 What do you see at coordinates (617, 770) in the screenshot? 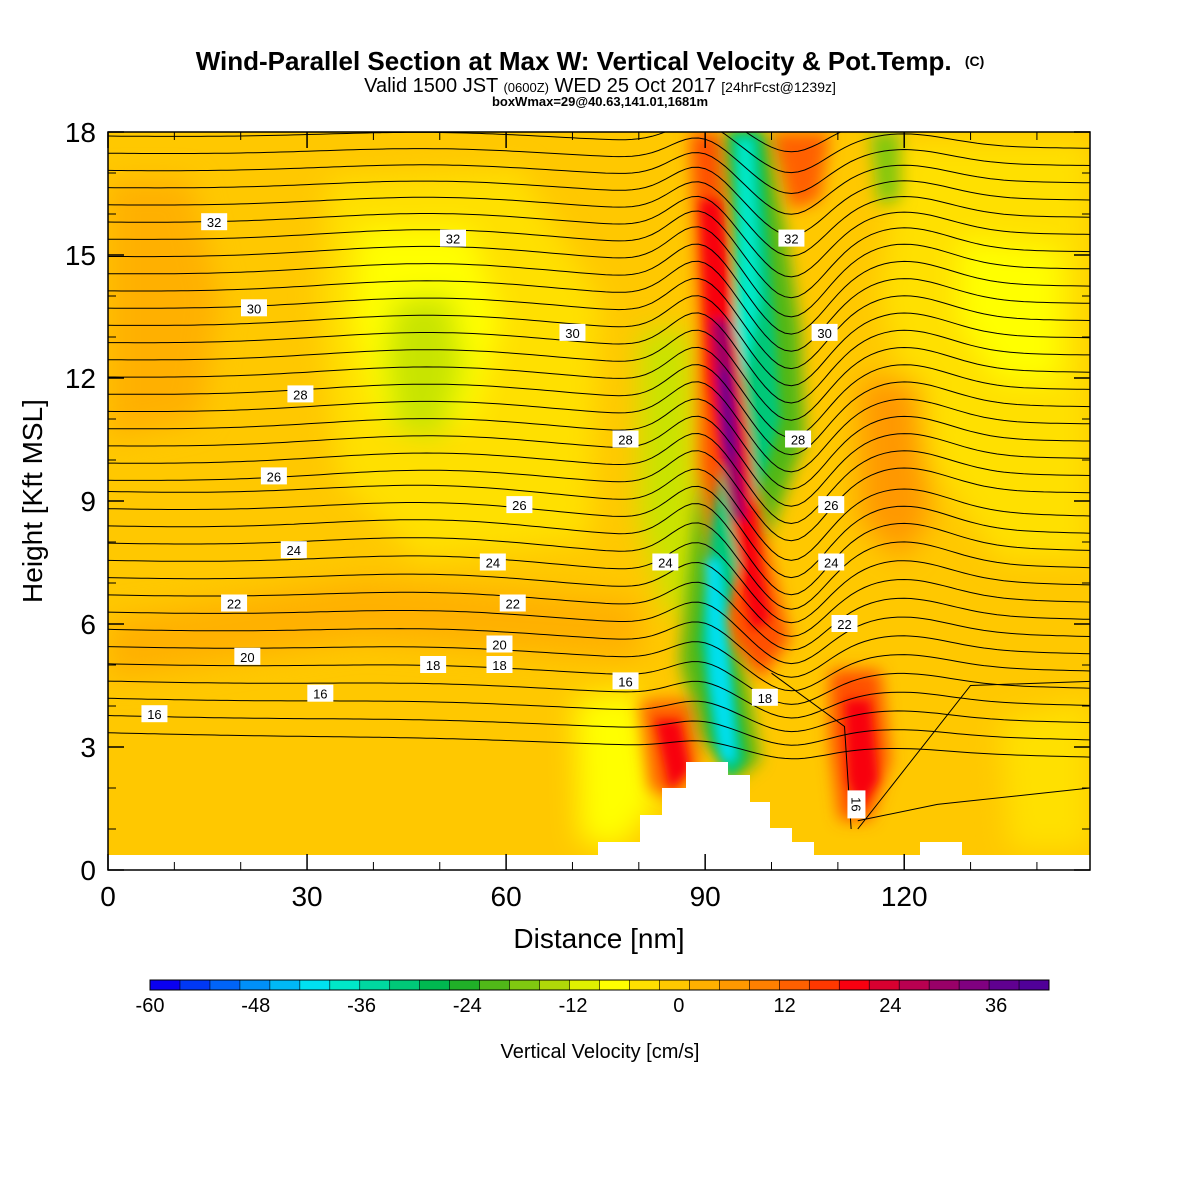
I see `base-downdraft-yellow` at bounding box center [617, 770].